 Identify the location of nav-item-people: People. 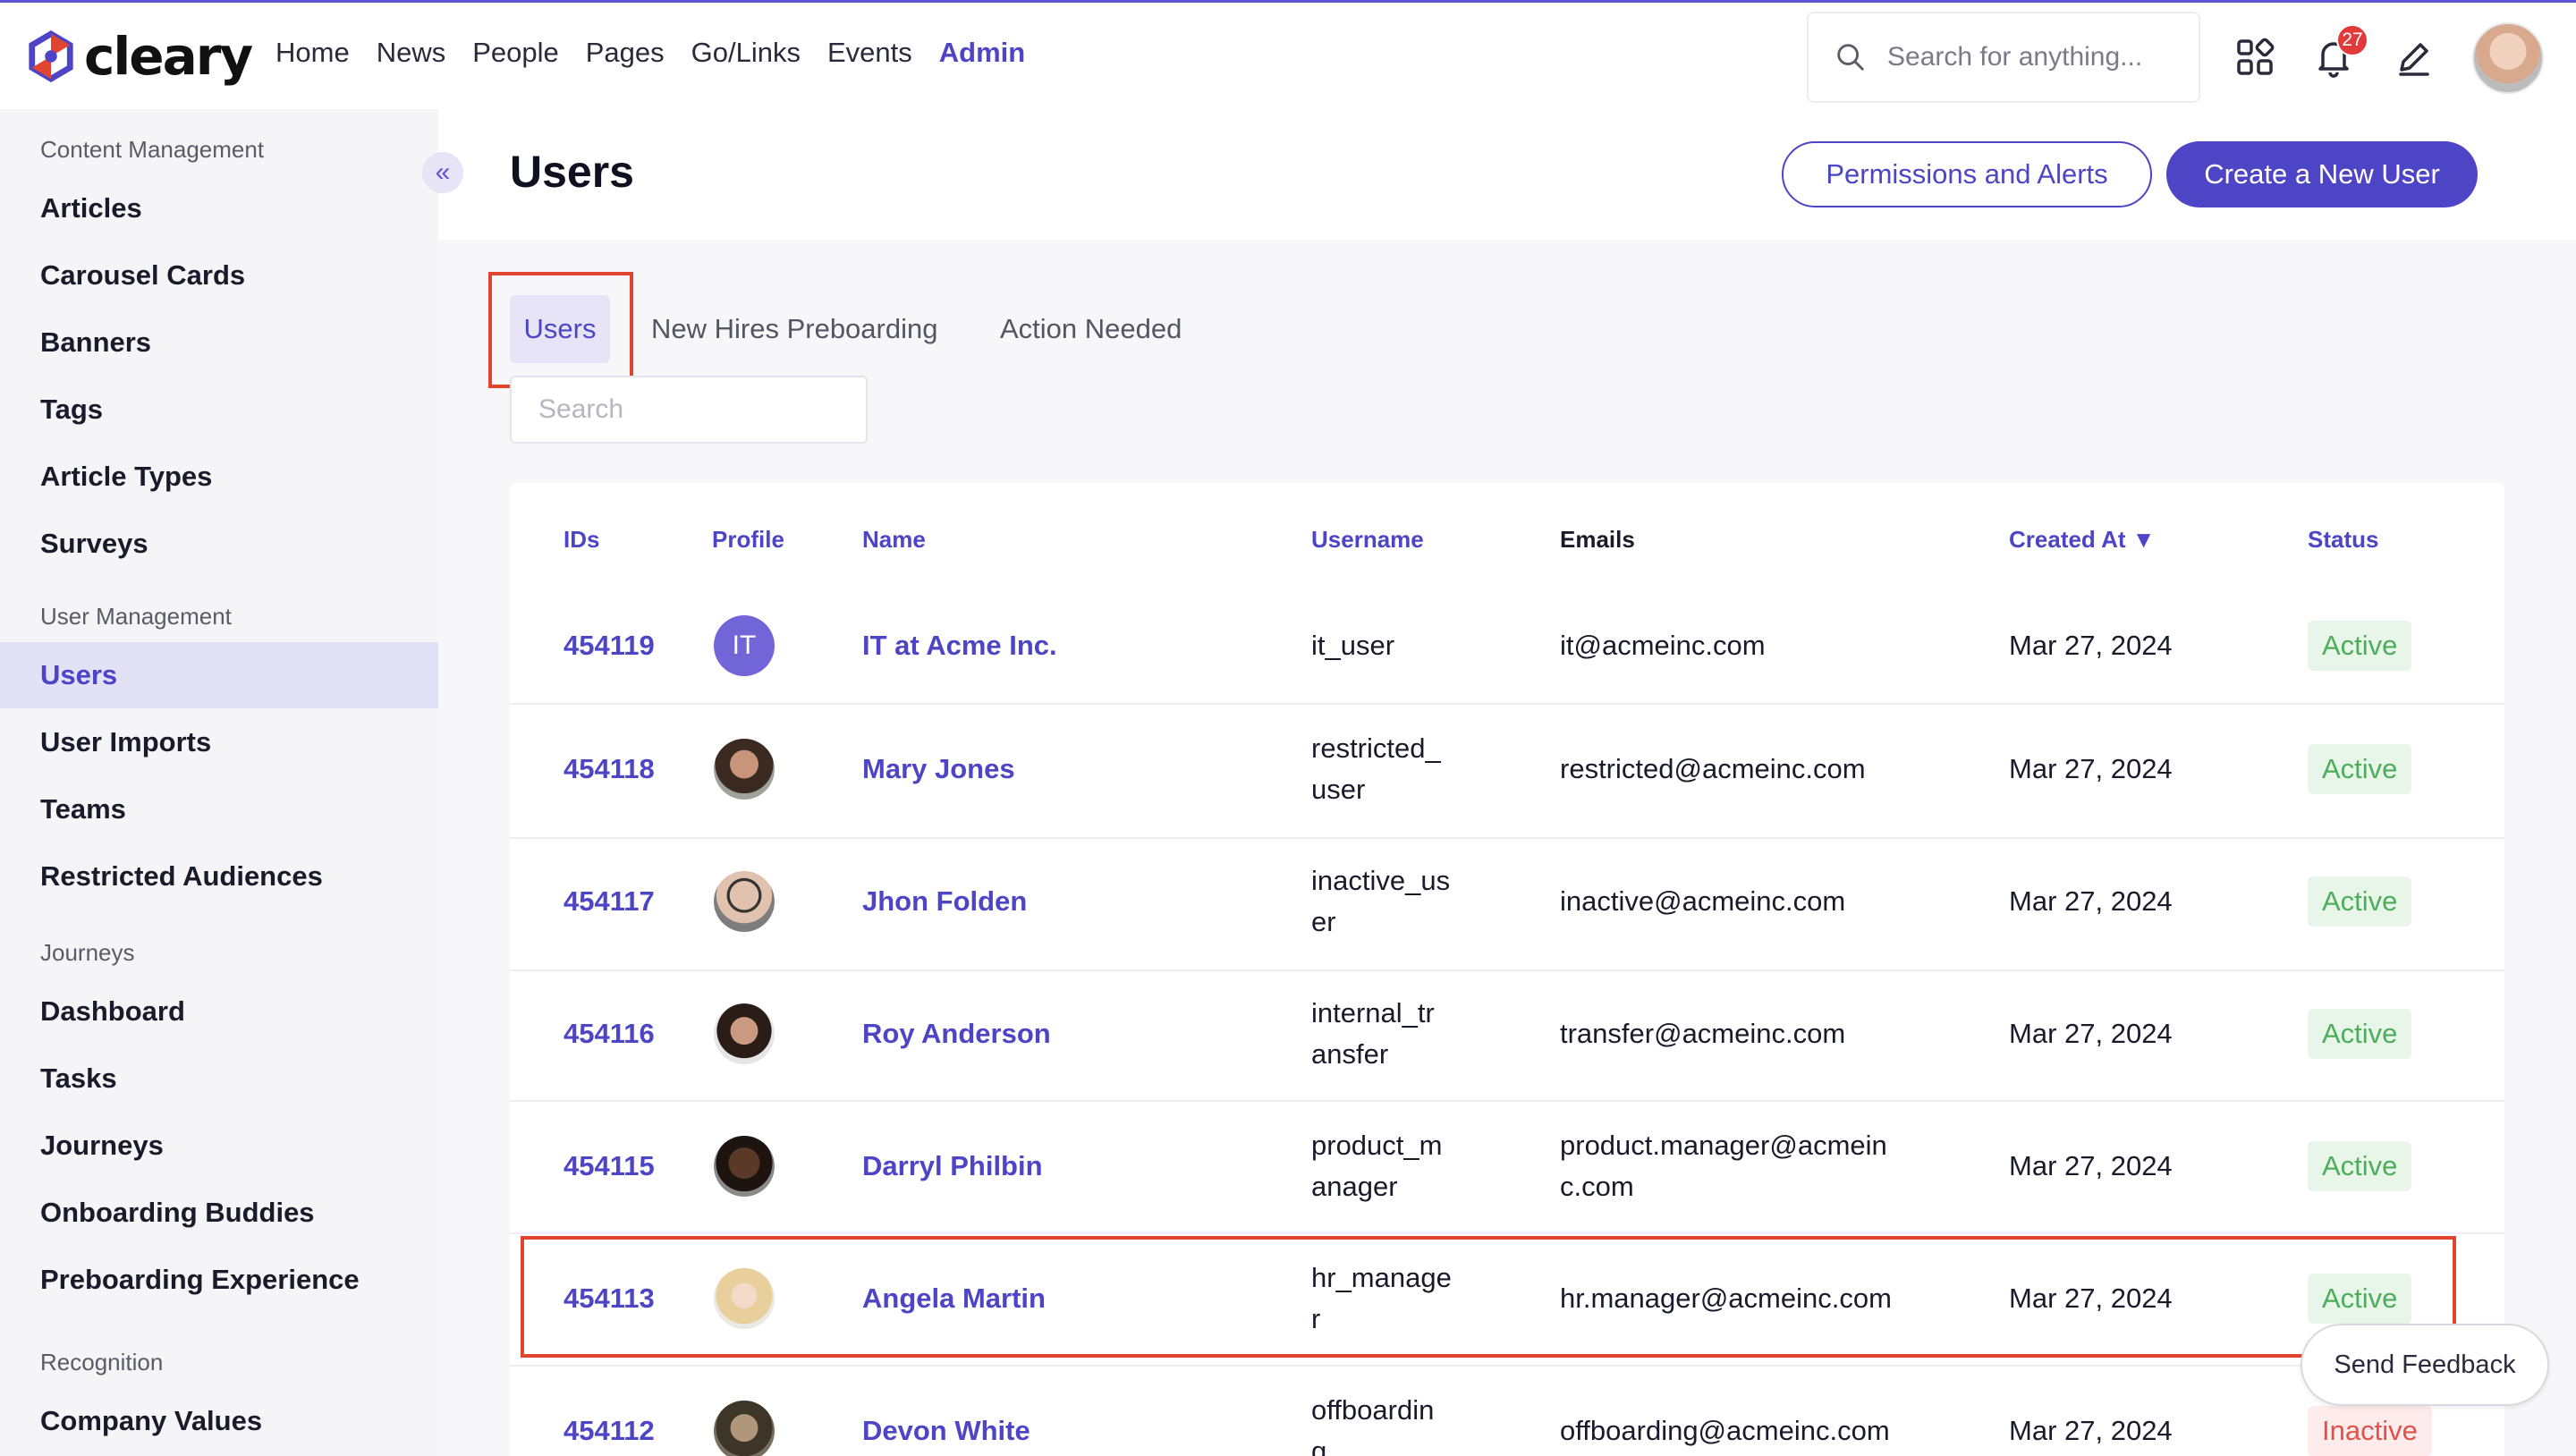
(515, 52).